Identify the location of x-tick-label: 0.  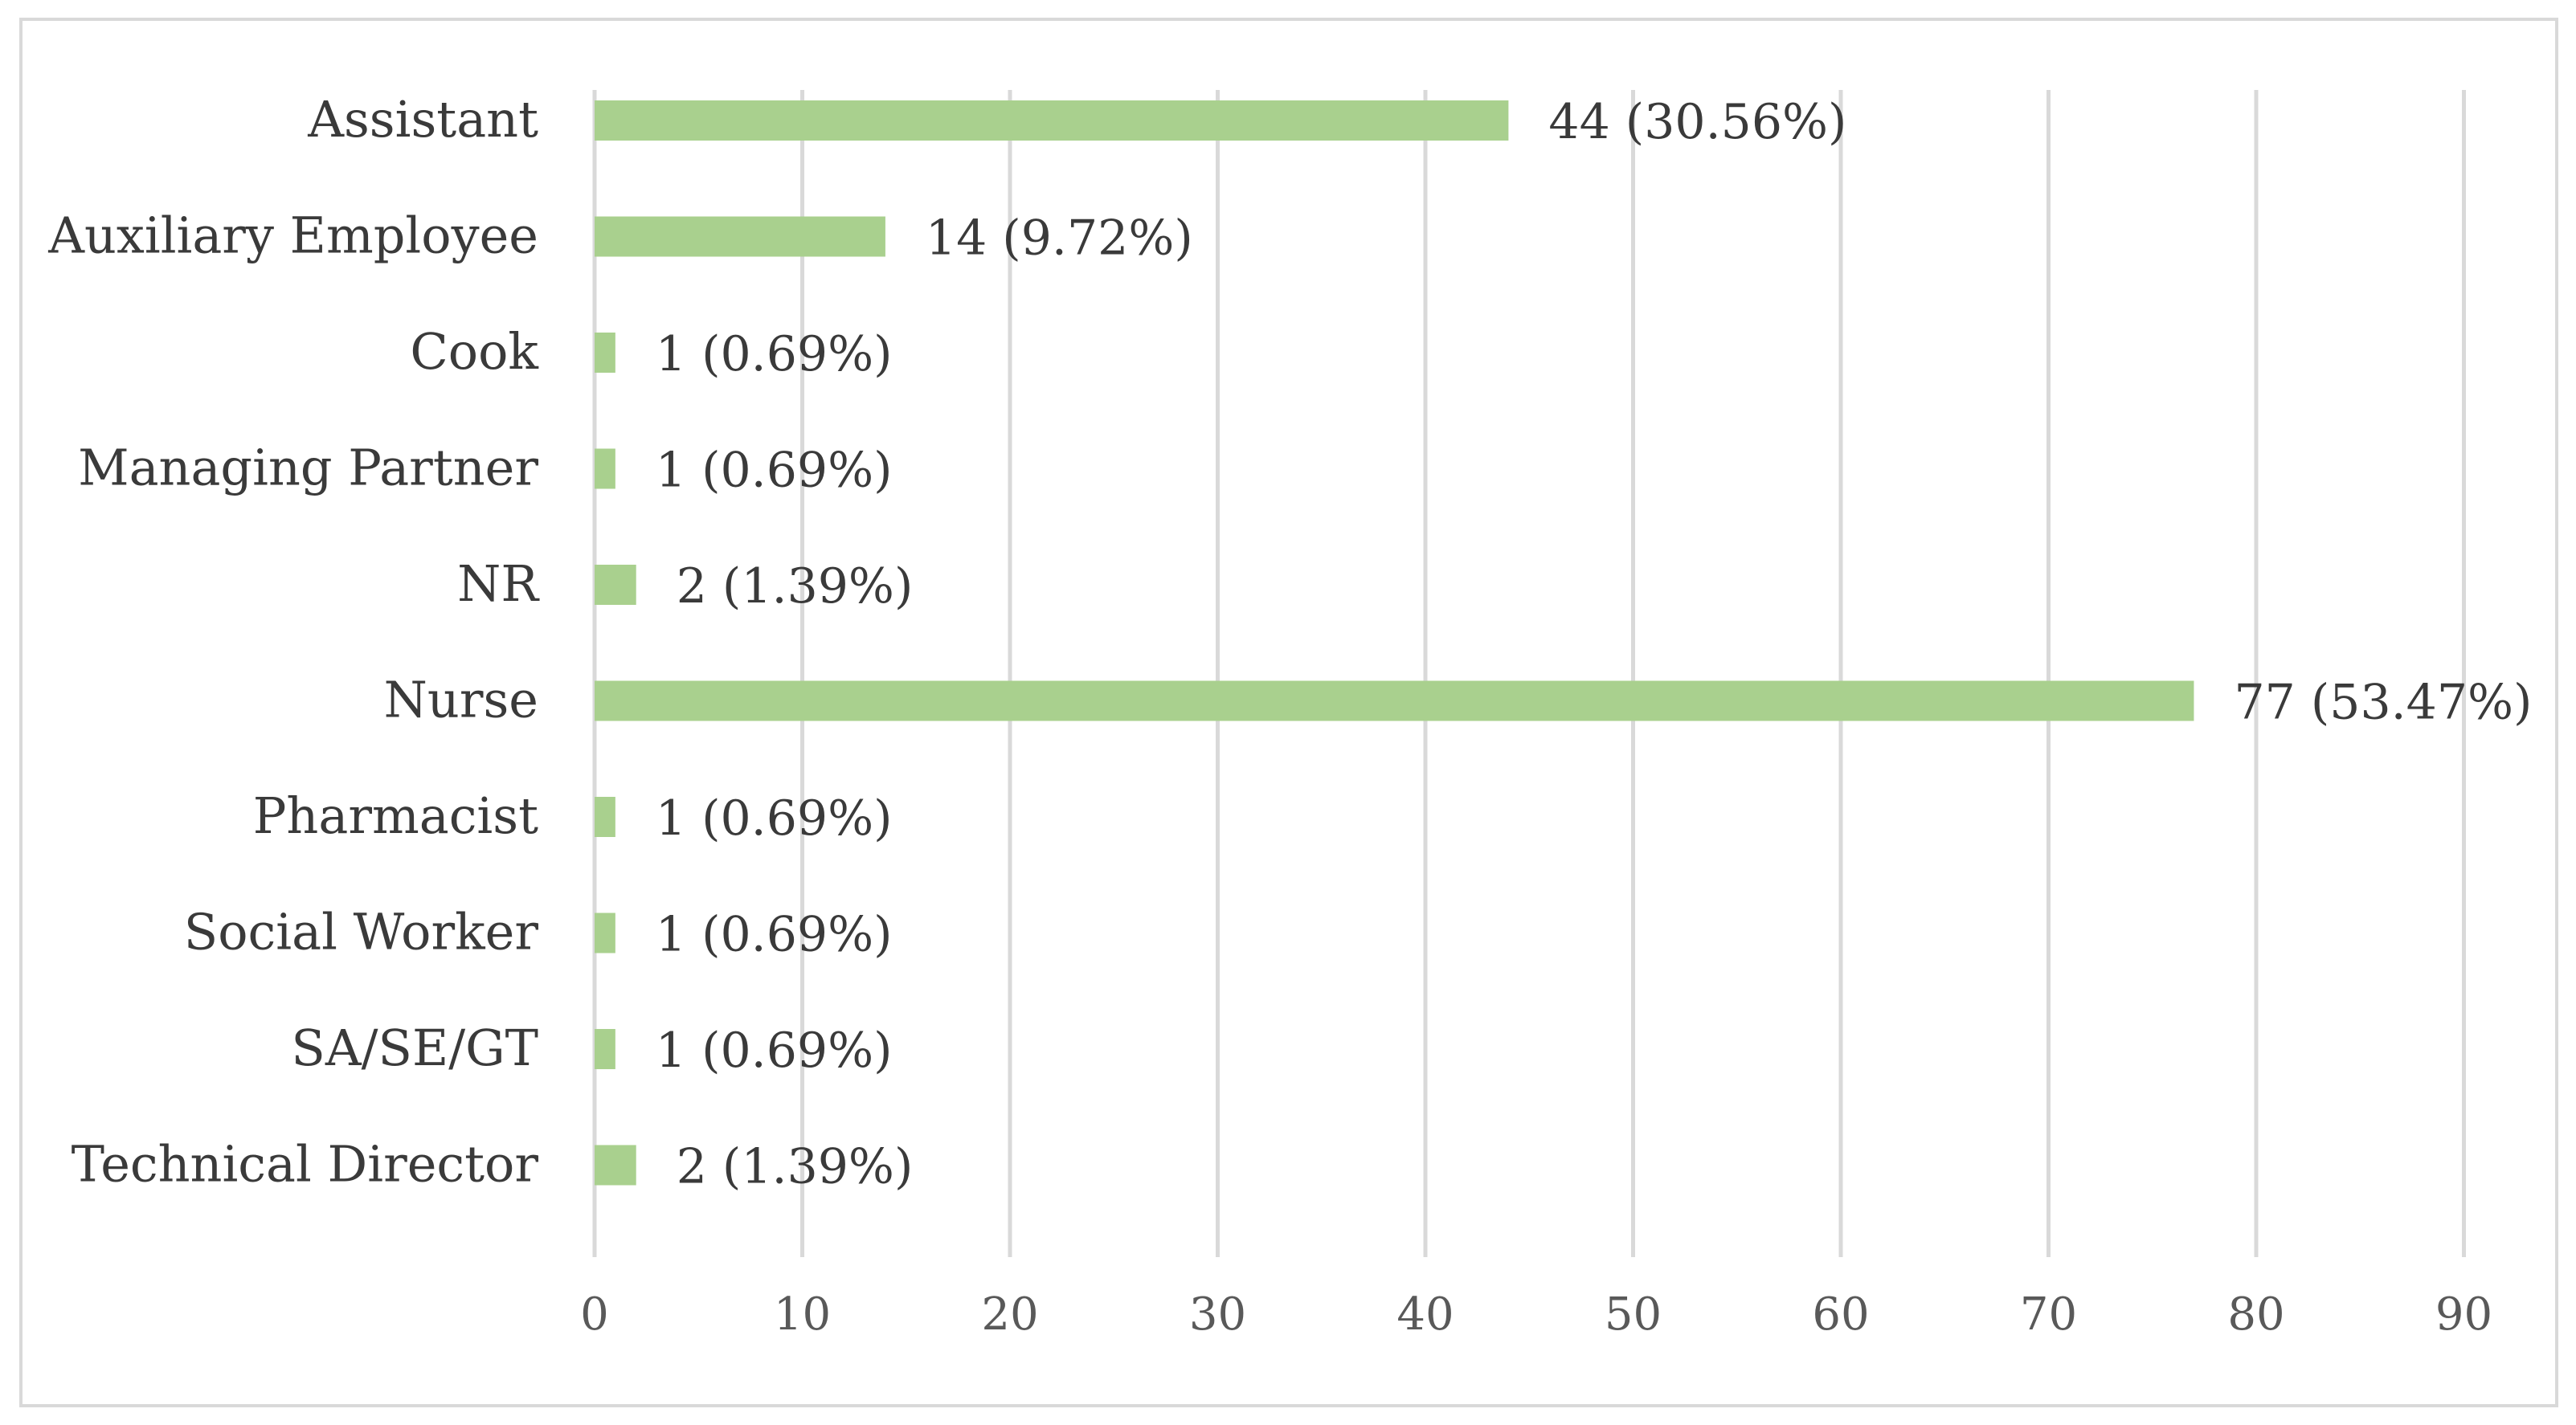
(594, 1314).